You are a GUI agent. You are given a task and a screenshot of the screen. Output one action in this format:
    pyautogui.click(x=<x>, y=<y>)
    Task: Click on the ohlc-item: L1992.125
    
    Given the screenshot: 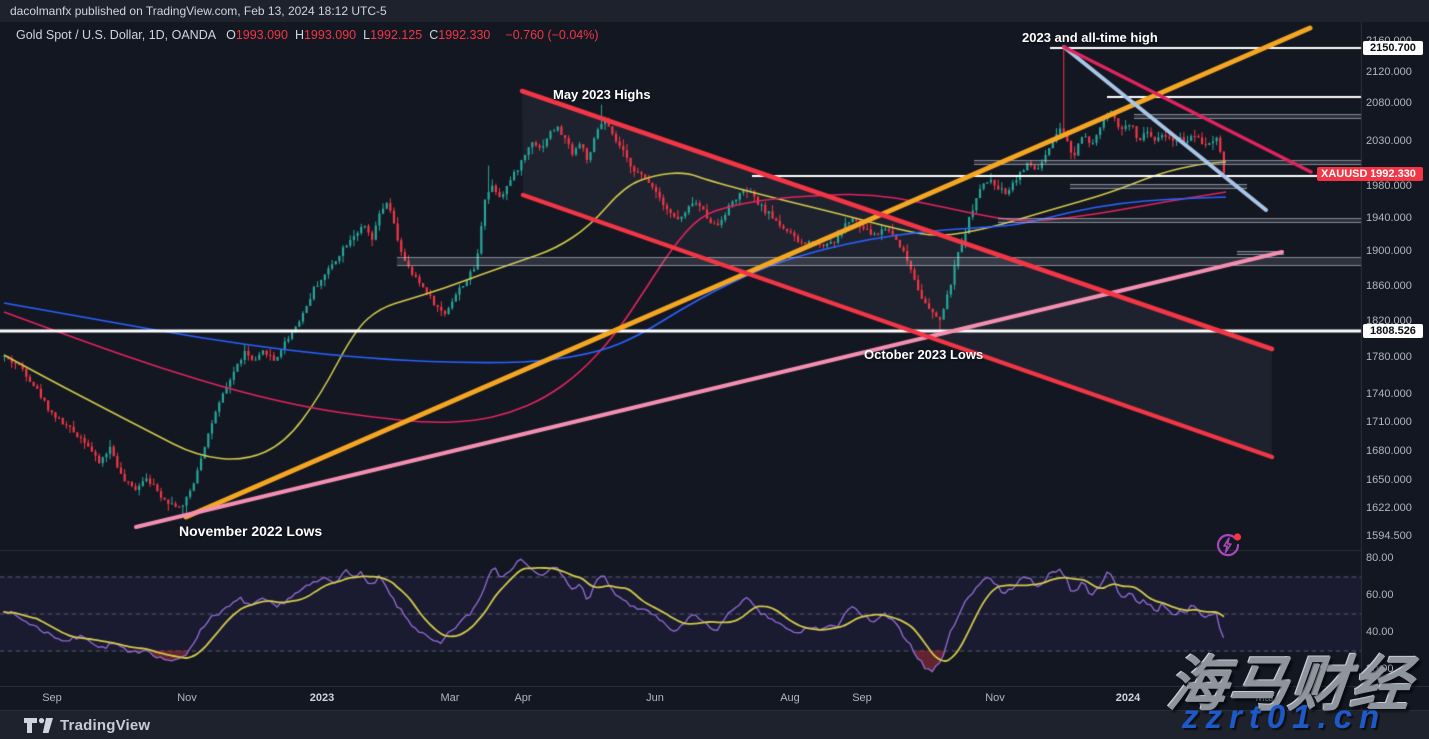 What is the action you would take?
    pyautogui.click(x=393, y=35)
    